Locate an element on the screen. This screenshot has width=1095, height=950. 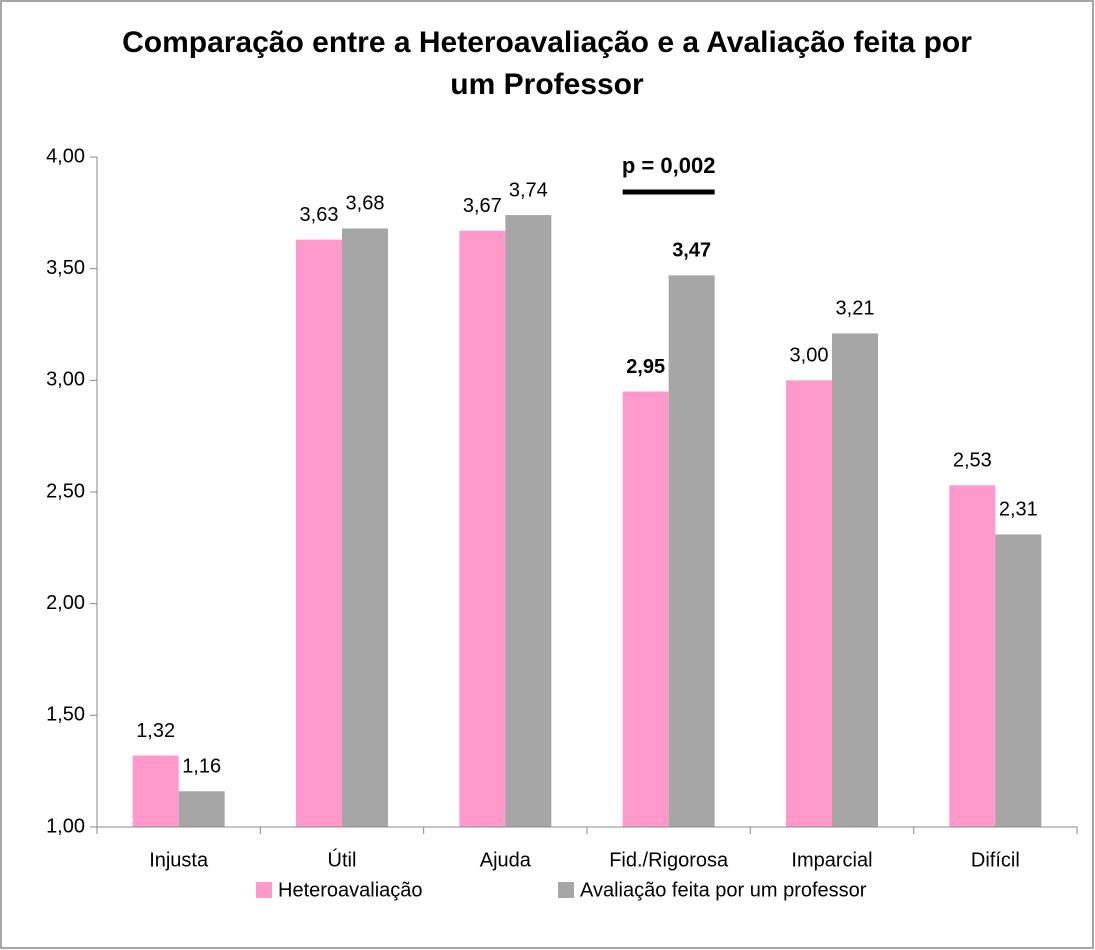
x-tick-label: Útil is located at coordinates (342, 859).